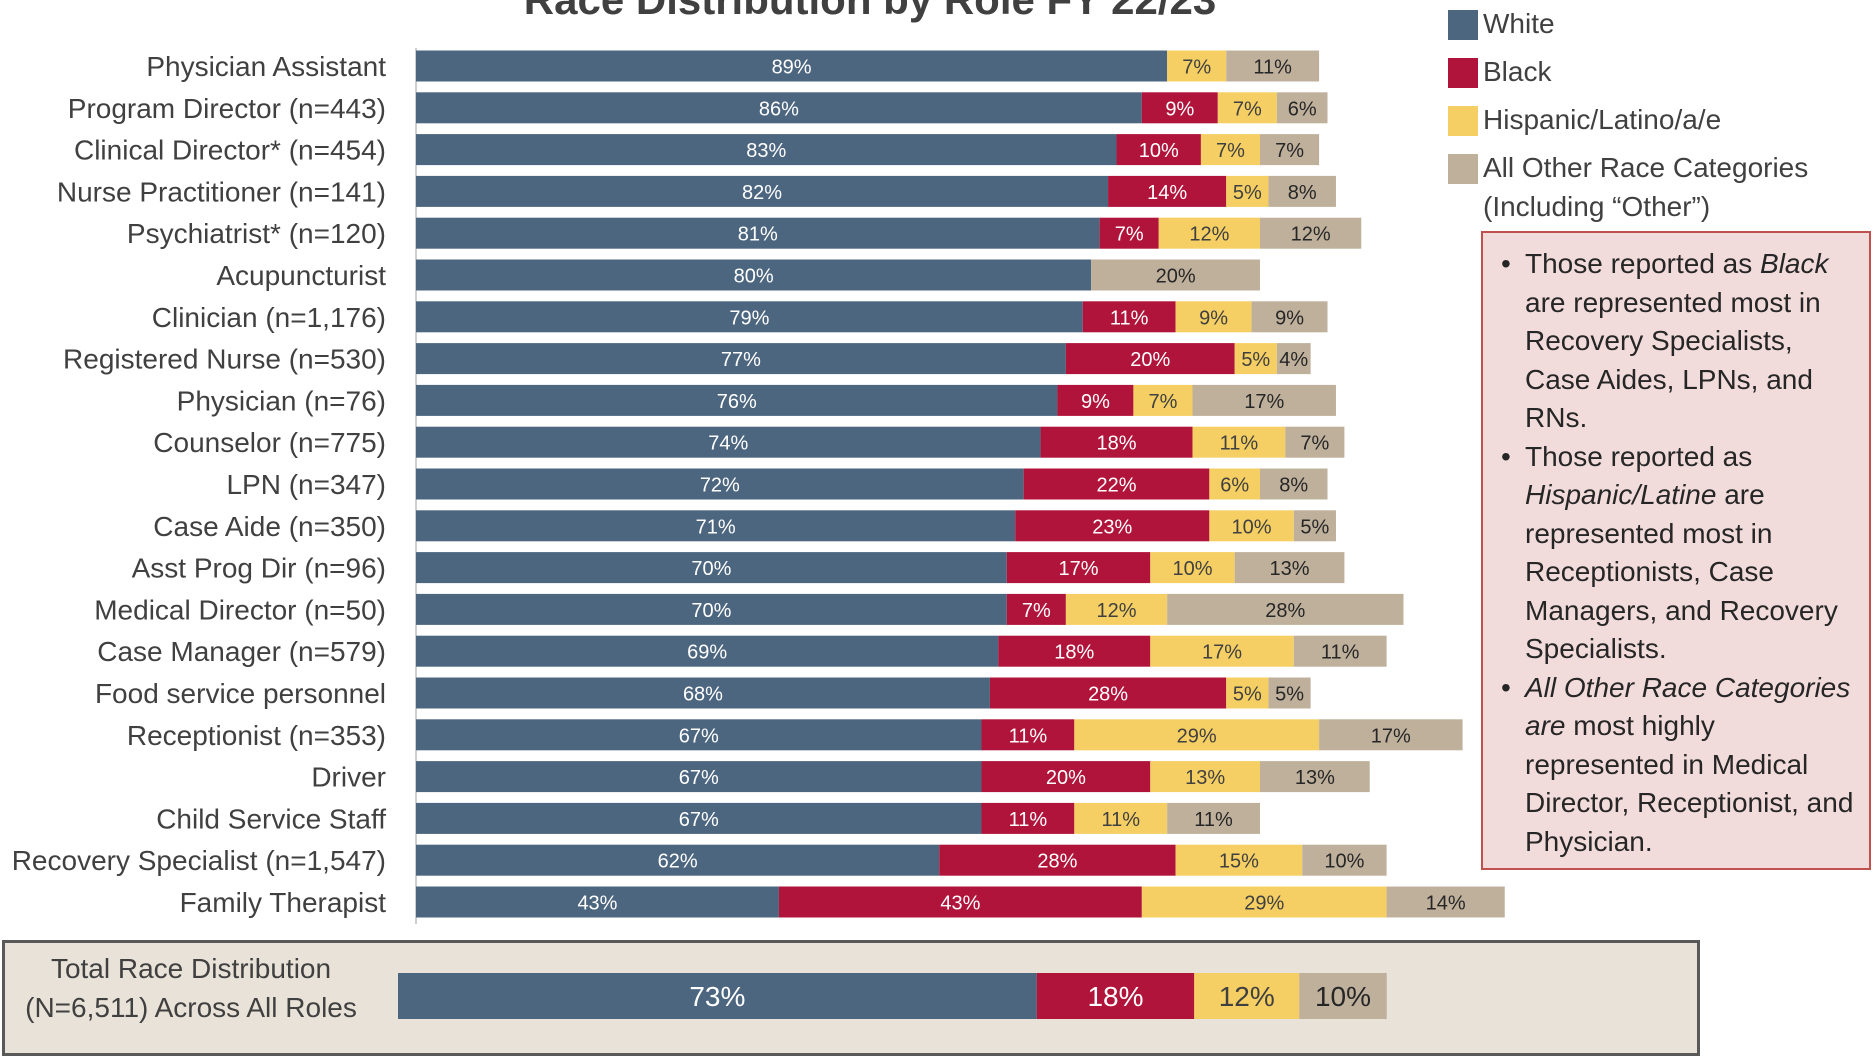 This screenshot has width=1874, height=1060. What do you see at coordinates (716, 527) in the screenshot?
I see `data-label: 71%` at bounding box center [716, 527].